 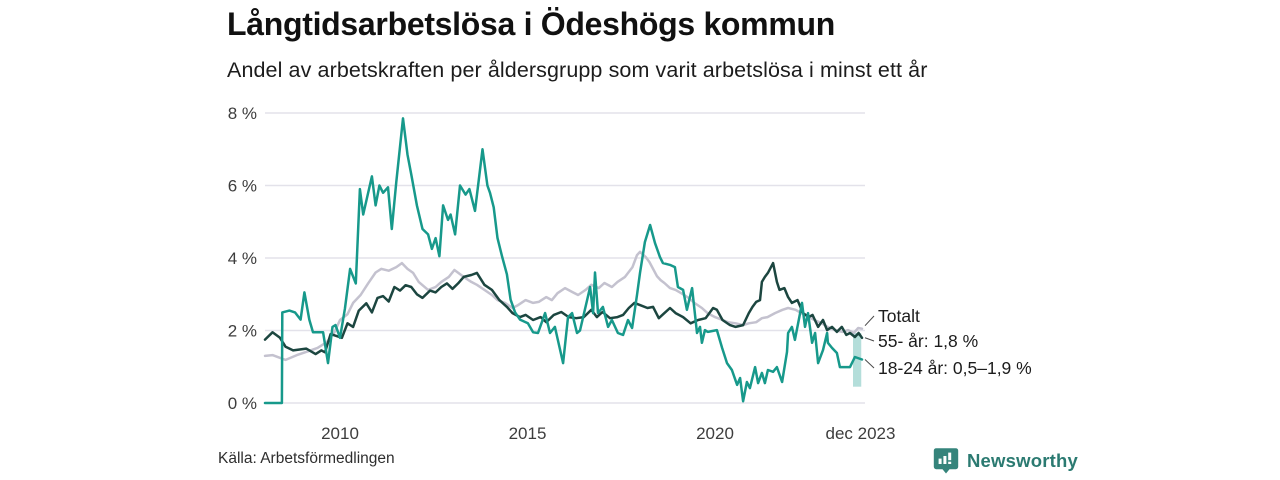 I want to click on x-tick-label: dec 2023, so click(x=861, y=433).